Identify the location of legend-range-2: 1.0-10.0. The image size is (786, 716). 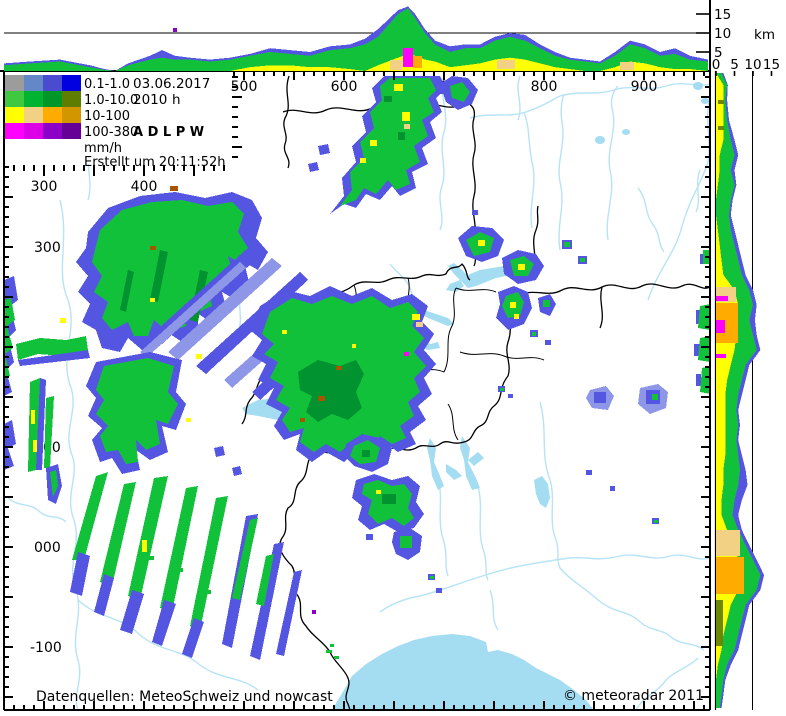
(111, 100).